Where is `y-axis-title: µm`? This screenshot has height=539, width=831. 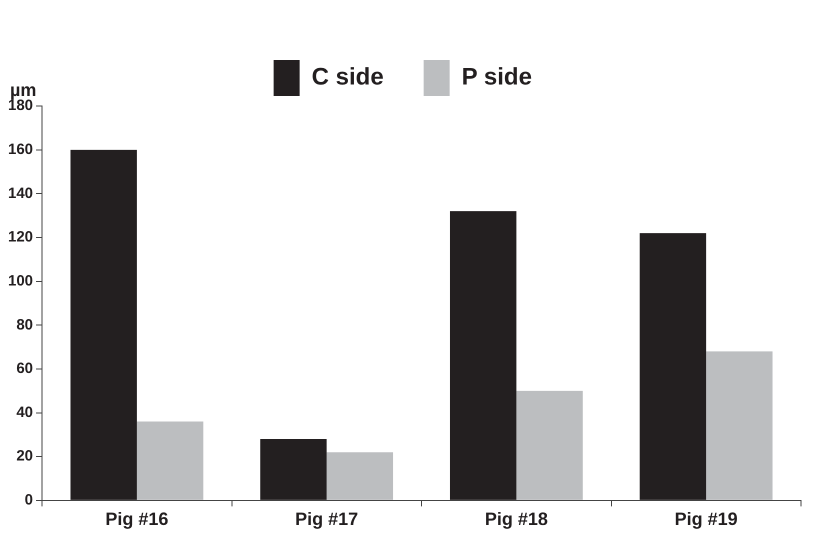
y-axis-title: µm is located at coordinates (23, 90).